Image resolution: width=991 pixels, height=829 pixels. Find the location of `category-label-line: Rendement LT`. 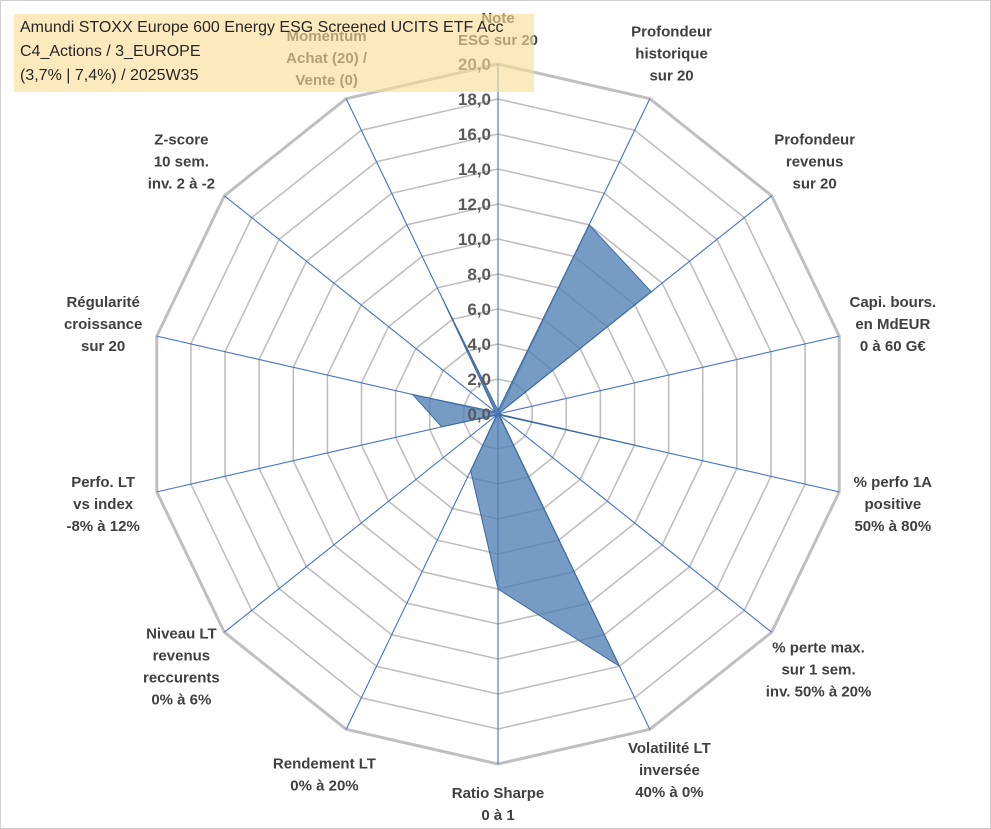

category-label-line: Rendement LT is located at coordinates (324, 763).